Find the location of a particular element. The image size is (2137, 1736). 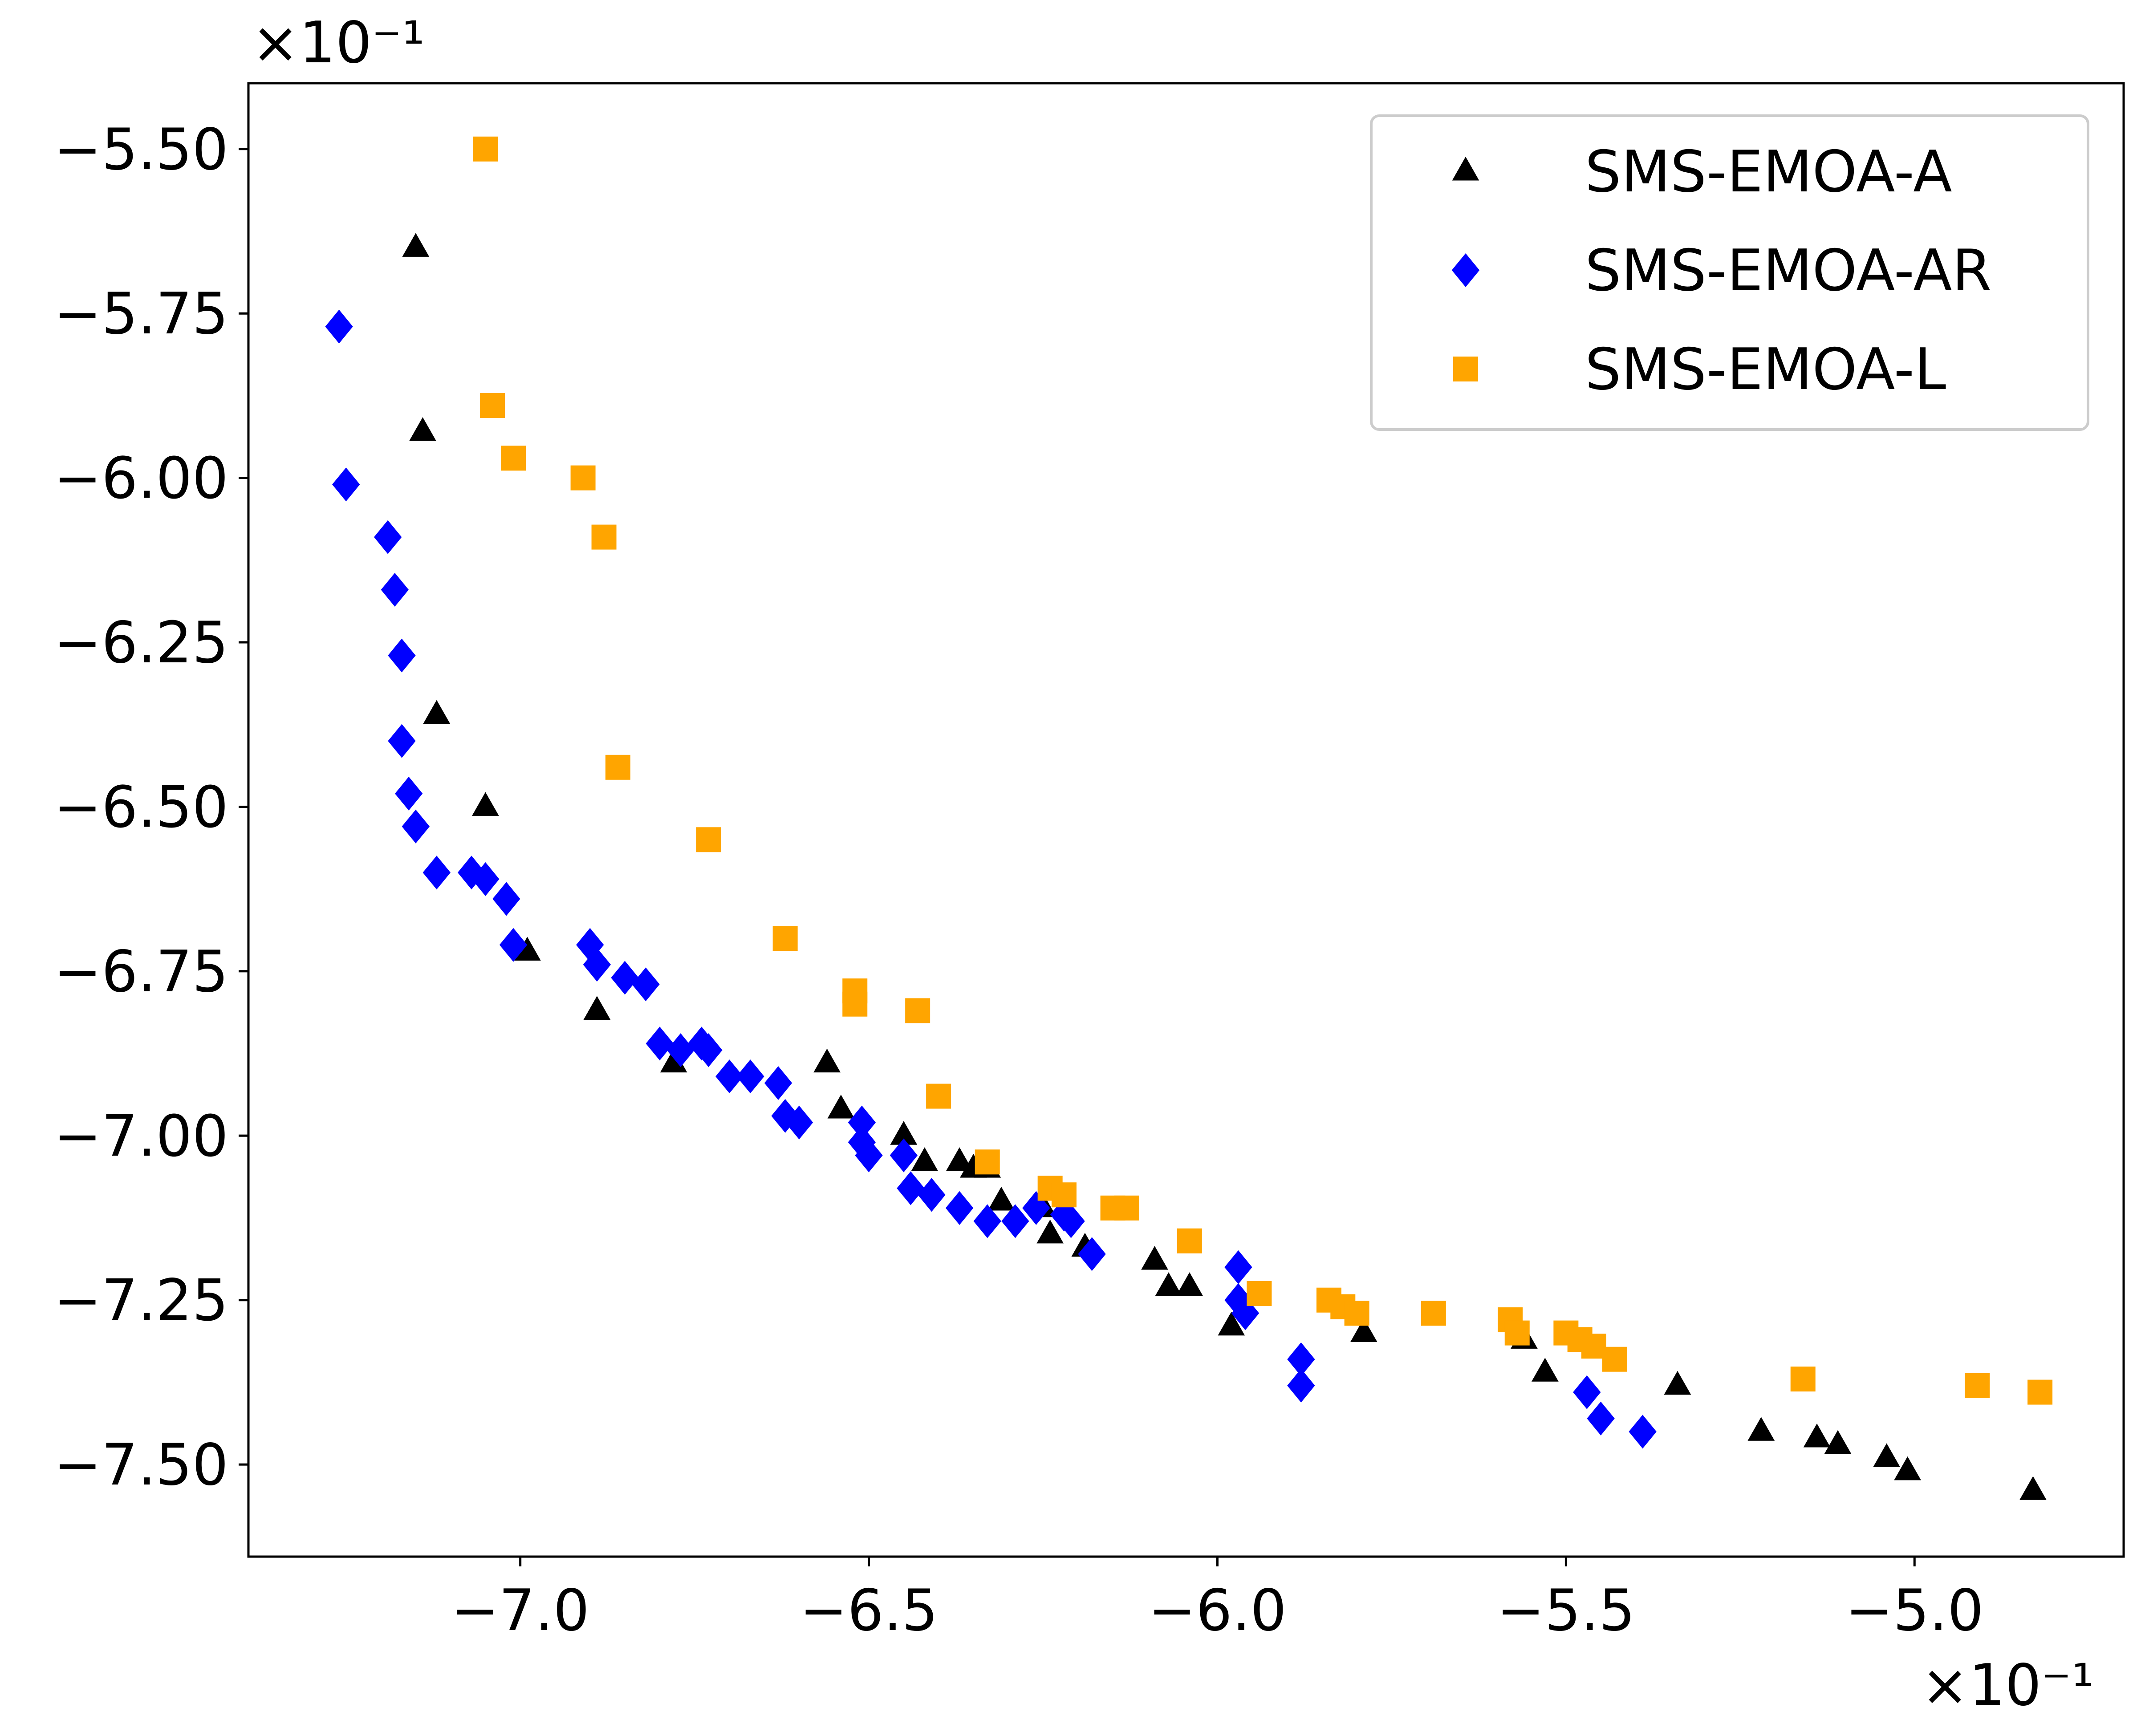

y-tick-label: −6.50 is located at coordinates (141, 807).